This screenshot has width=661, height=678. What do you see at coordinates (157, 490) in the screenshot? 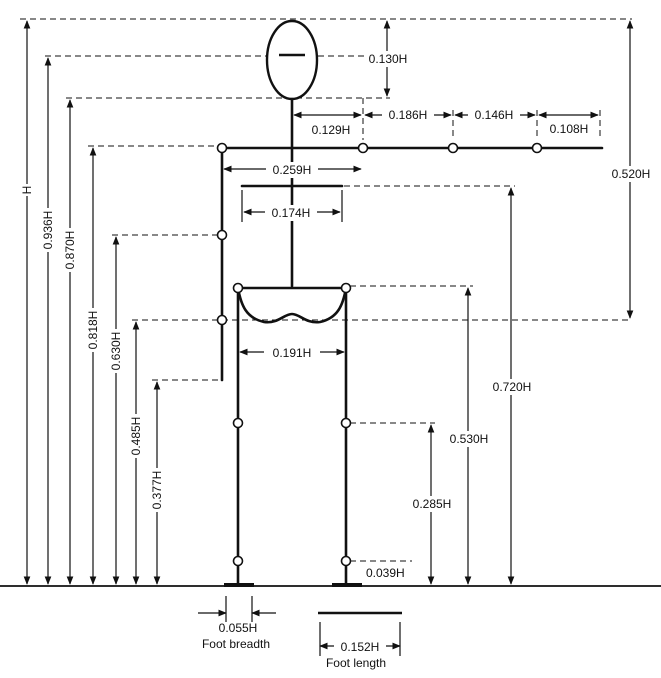
I see `label-height-0377: 0.377H` at bounding box center [157, 490].